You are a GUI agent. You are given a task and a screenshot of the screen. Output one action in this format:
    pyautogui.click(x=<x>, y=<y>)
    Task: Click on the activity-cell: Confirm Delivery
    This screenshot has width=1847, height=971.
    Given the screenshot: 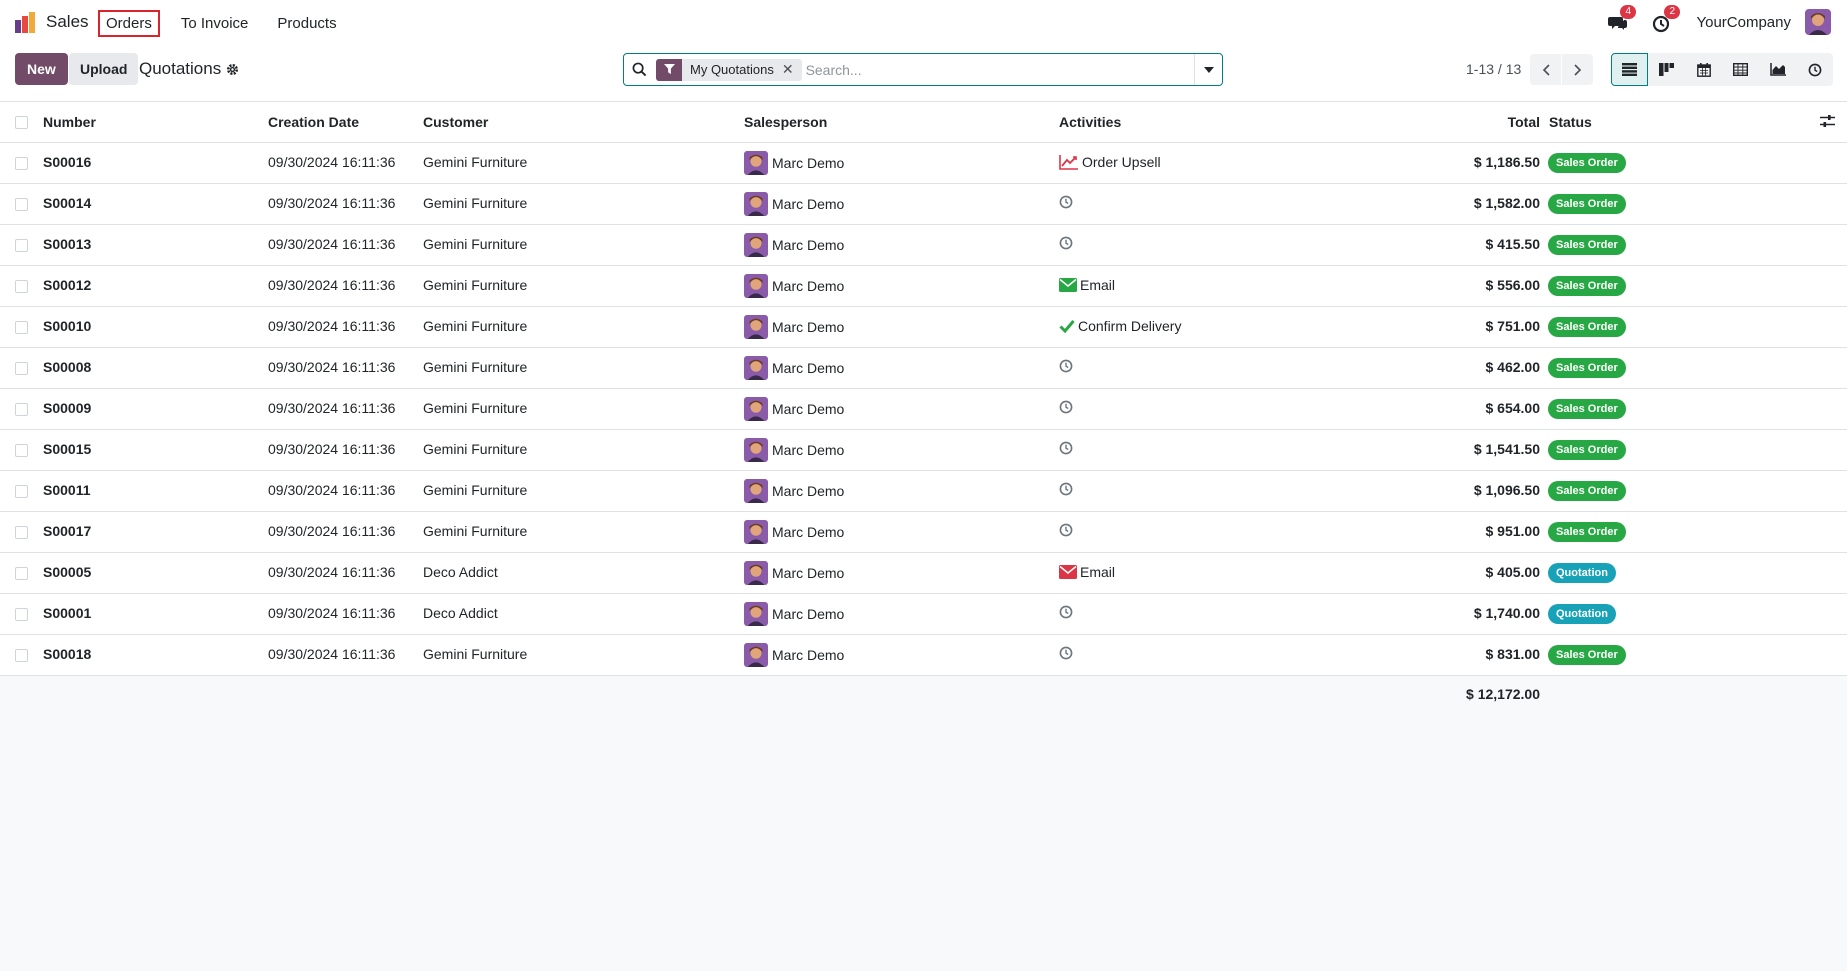 What is the action you would take?
    pyautogui.click(x=1120, y=326)
    